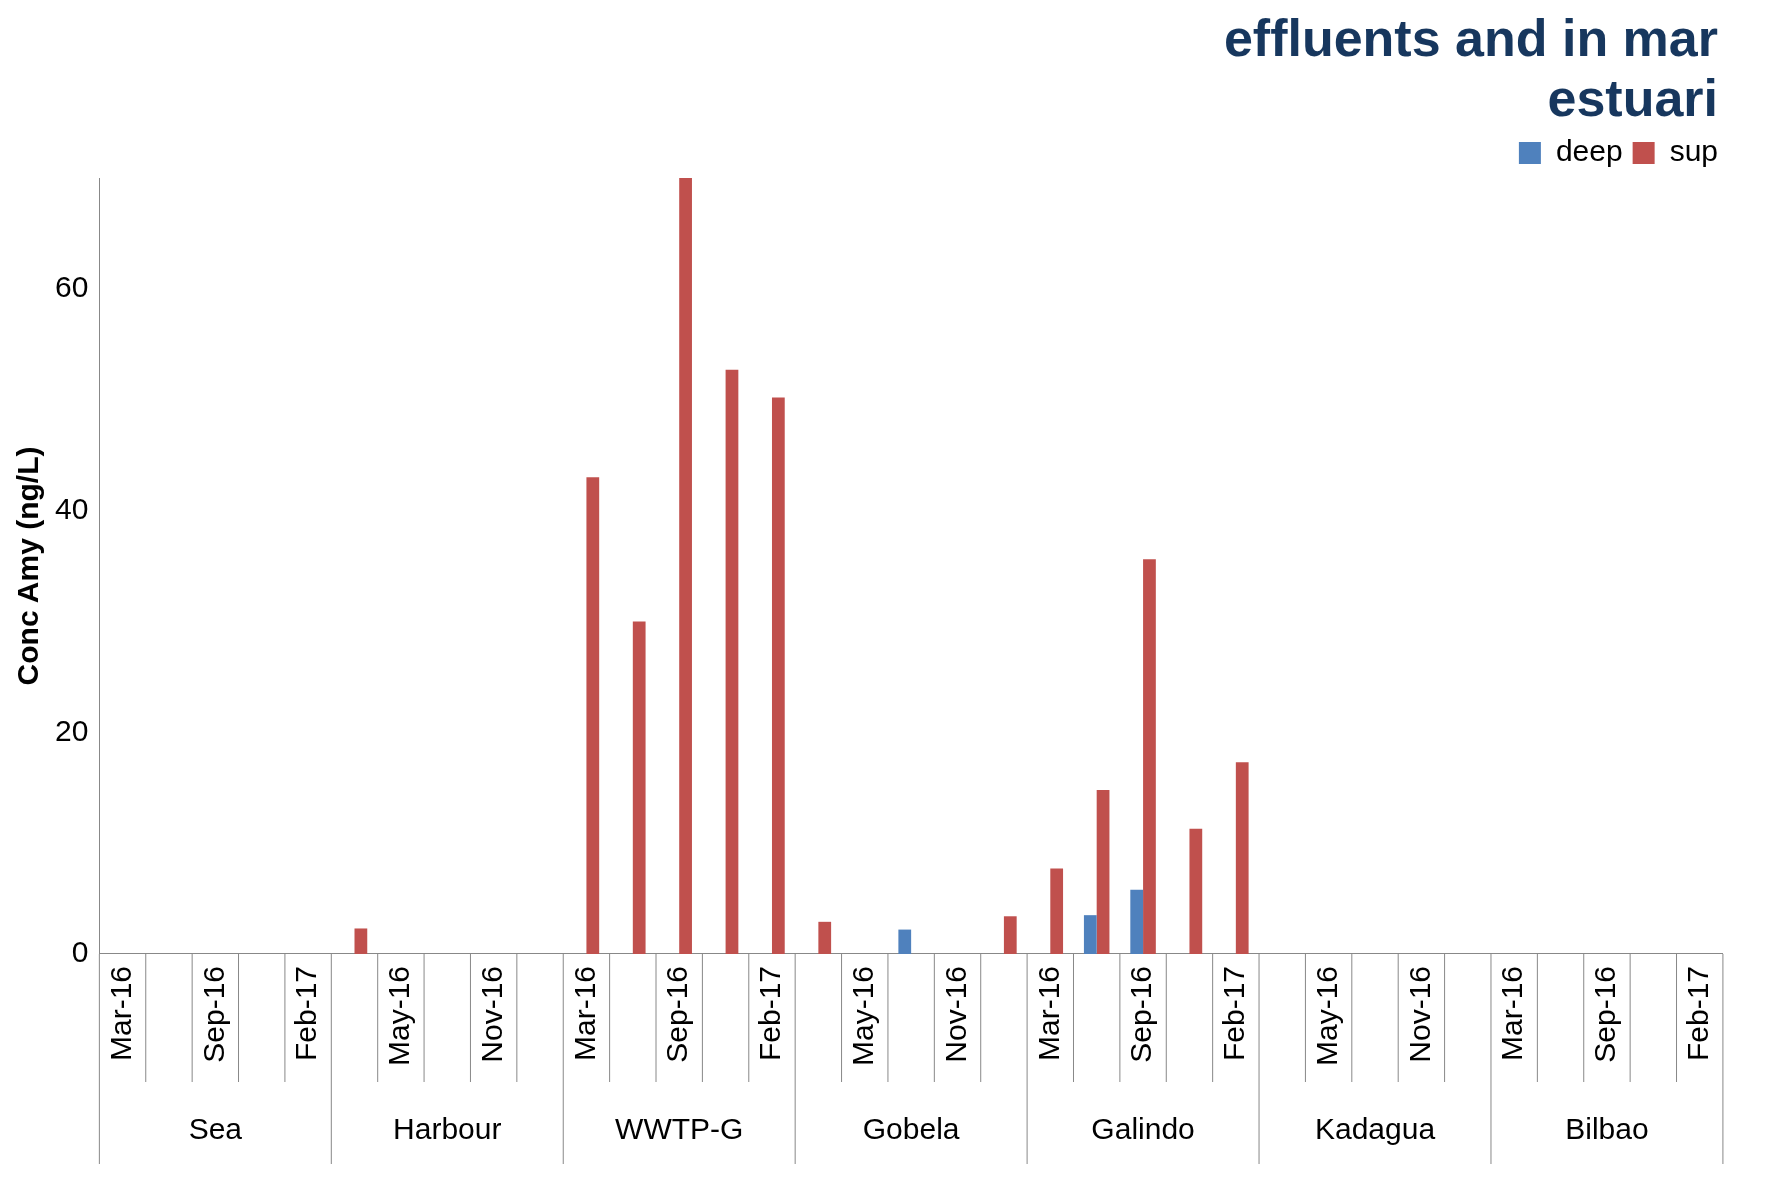  I want to click on text: Sea, so click(215, 1129).